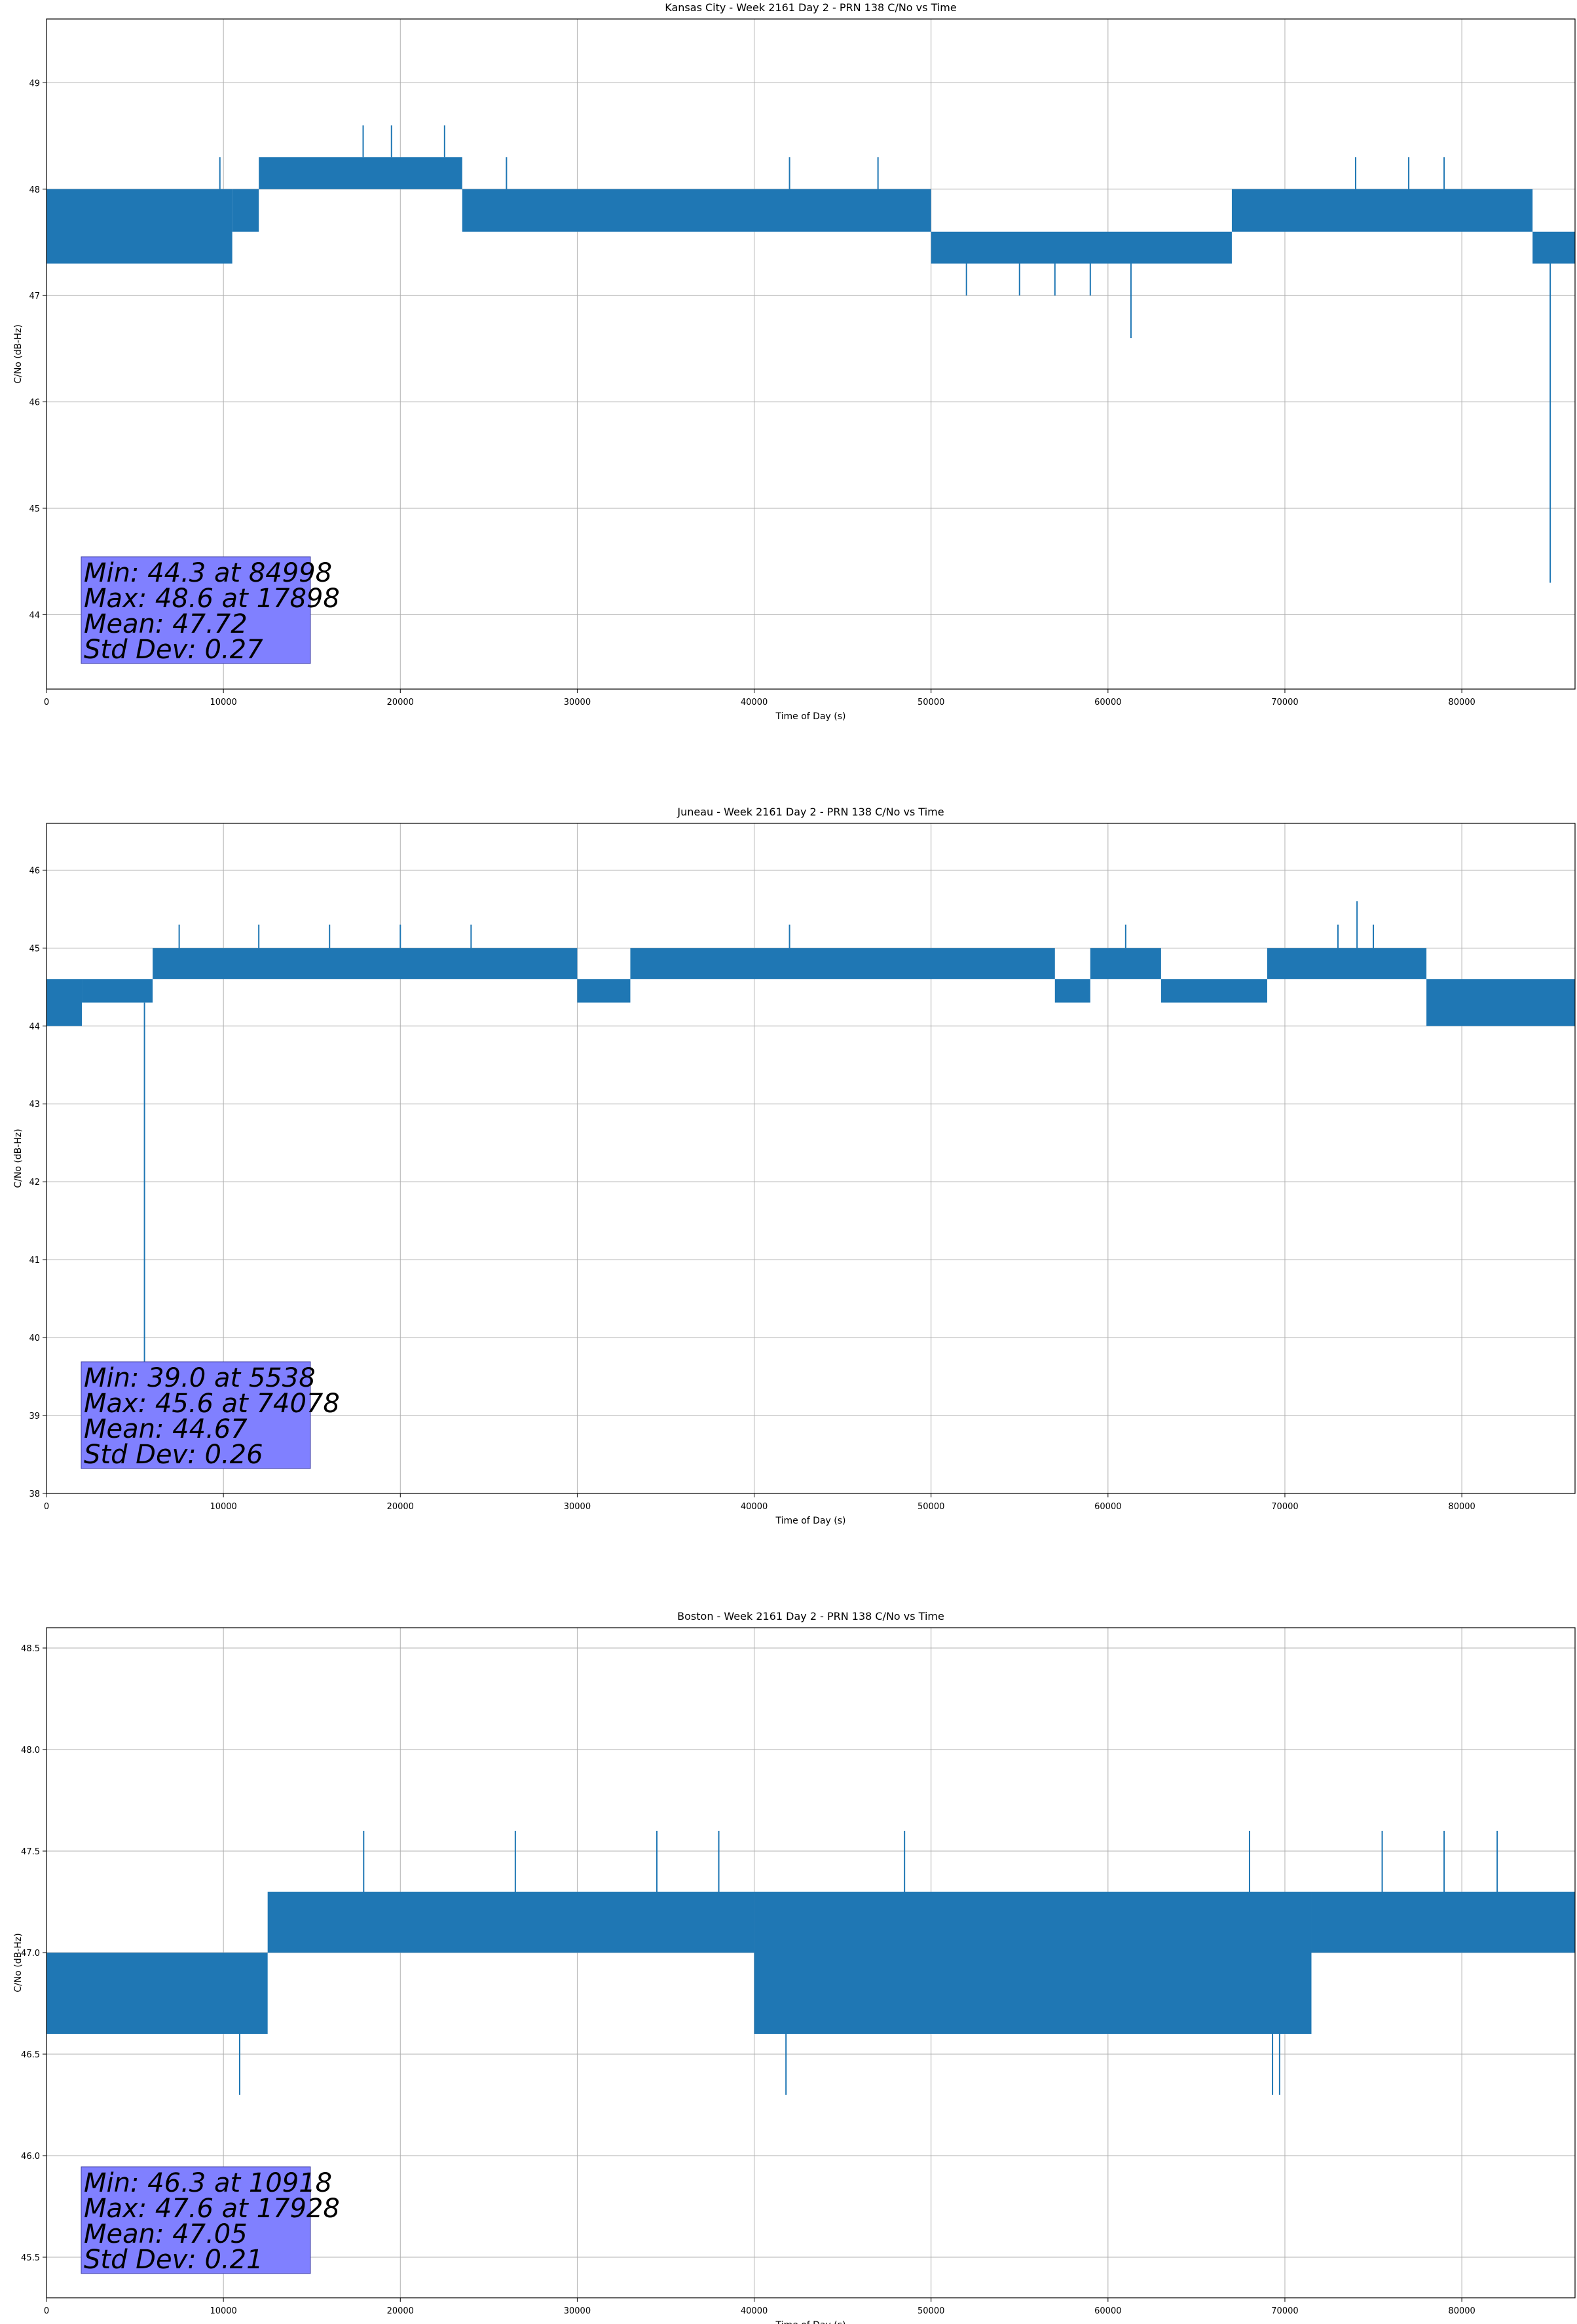 The image size is (1577, 2324). I want to click on y-tick-label: 48.0, so click(30, 1750).